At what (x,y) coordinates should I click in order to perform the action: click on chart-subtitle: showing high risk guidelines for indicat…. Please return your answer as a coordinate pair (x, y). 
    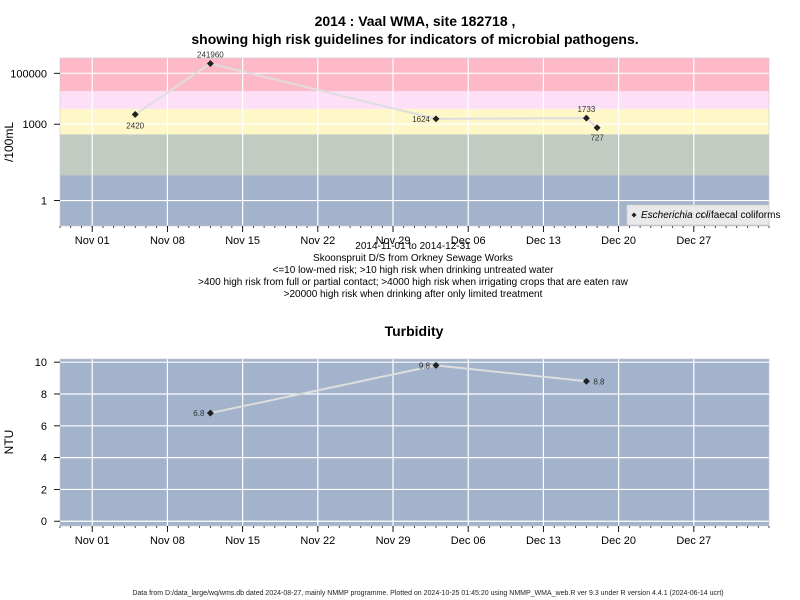
    Looking at the image, I should click on (414, 39).